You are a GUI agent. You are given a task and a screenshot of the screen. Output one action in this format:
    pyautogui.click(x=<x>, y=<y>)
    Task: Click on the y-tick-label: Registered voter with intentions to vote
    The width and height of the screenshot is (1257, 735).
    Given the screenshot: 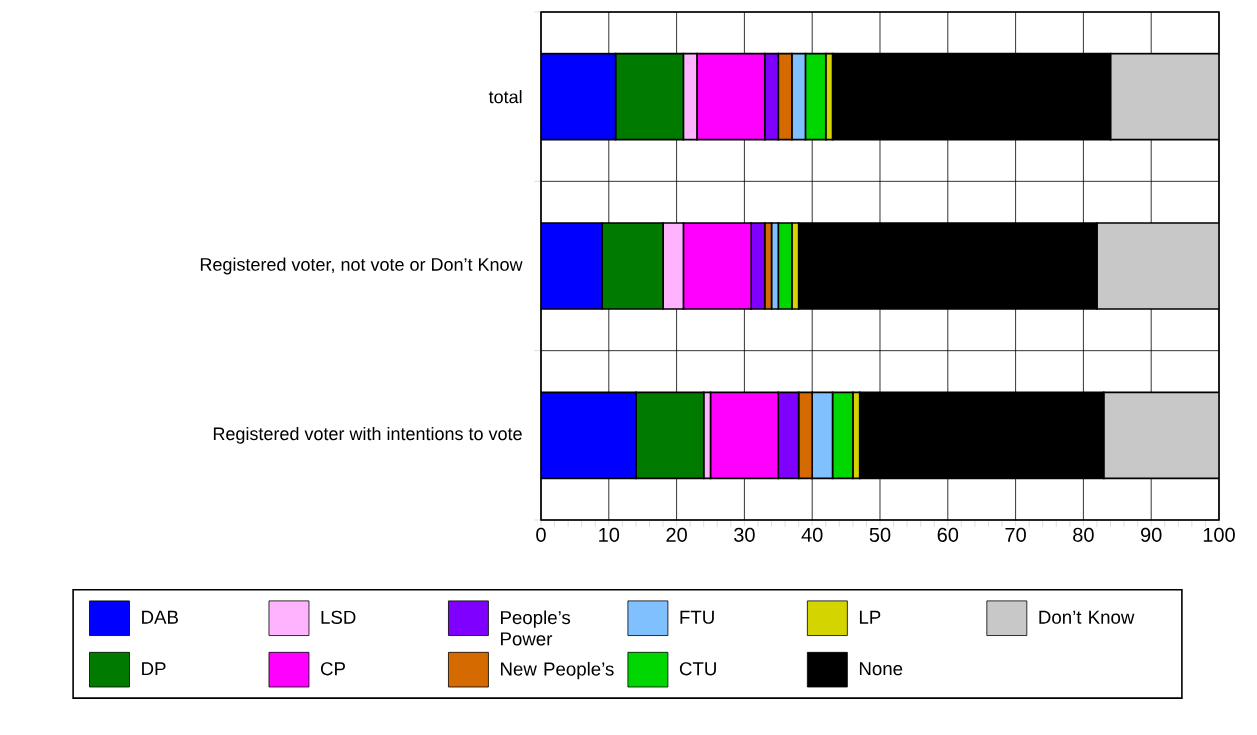 What is the action you would take?
    pyautogui.click(x=367, y=435)
    